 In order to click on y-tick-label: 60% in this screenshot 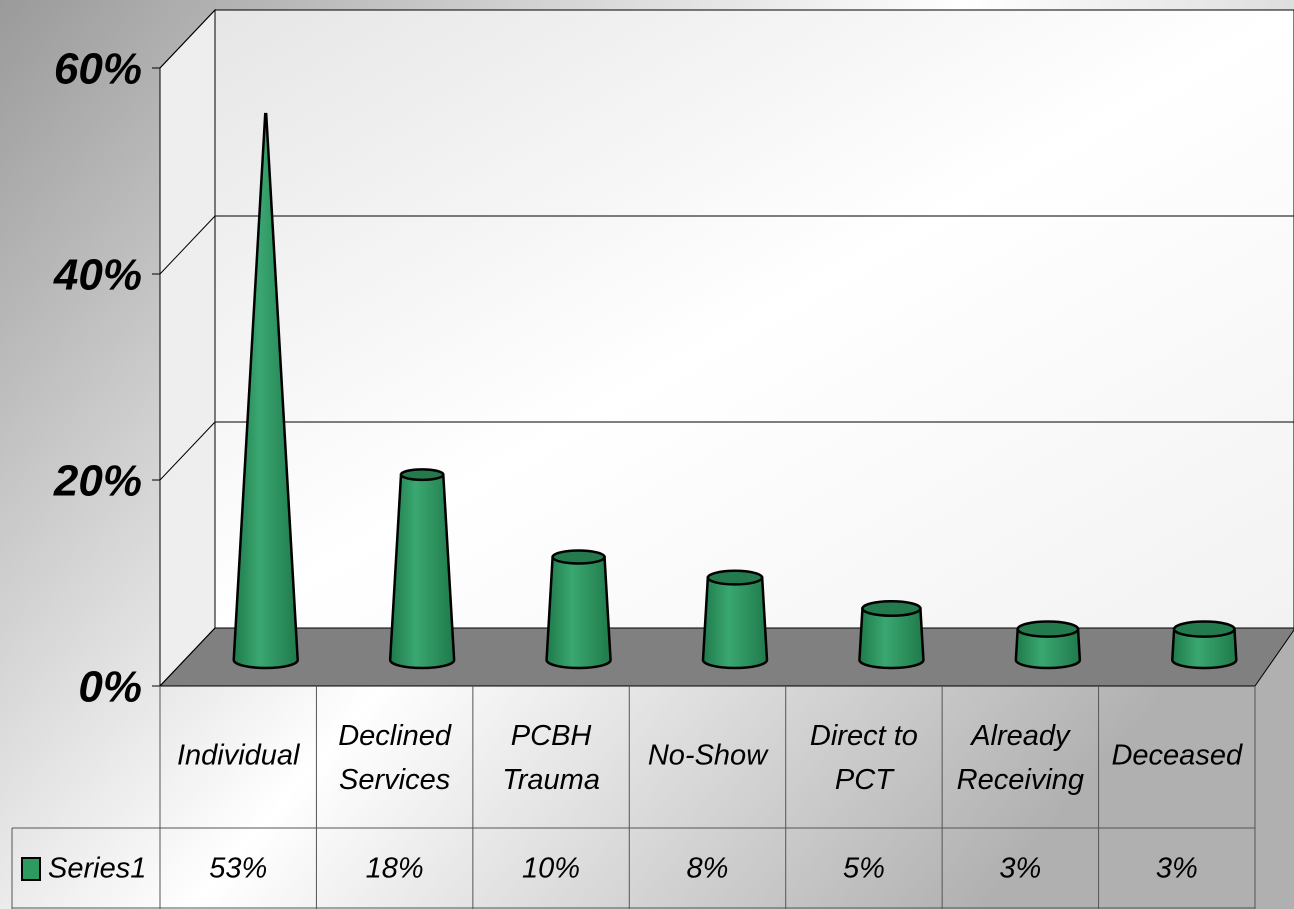, I will do `click(98, 69)`.